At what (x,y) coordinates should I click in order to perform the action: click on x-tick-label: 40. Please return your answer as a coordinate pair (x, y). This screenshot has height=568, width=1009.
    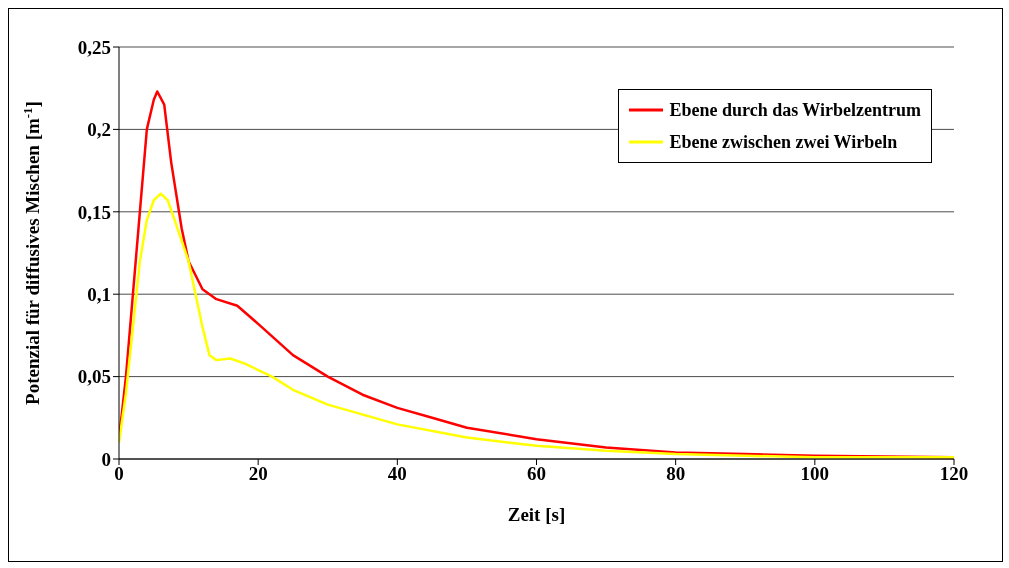
    Looking at the image, I should click on (397, 474).